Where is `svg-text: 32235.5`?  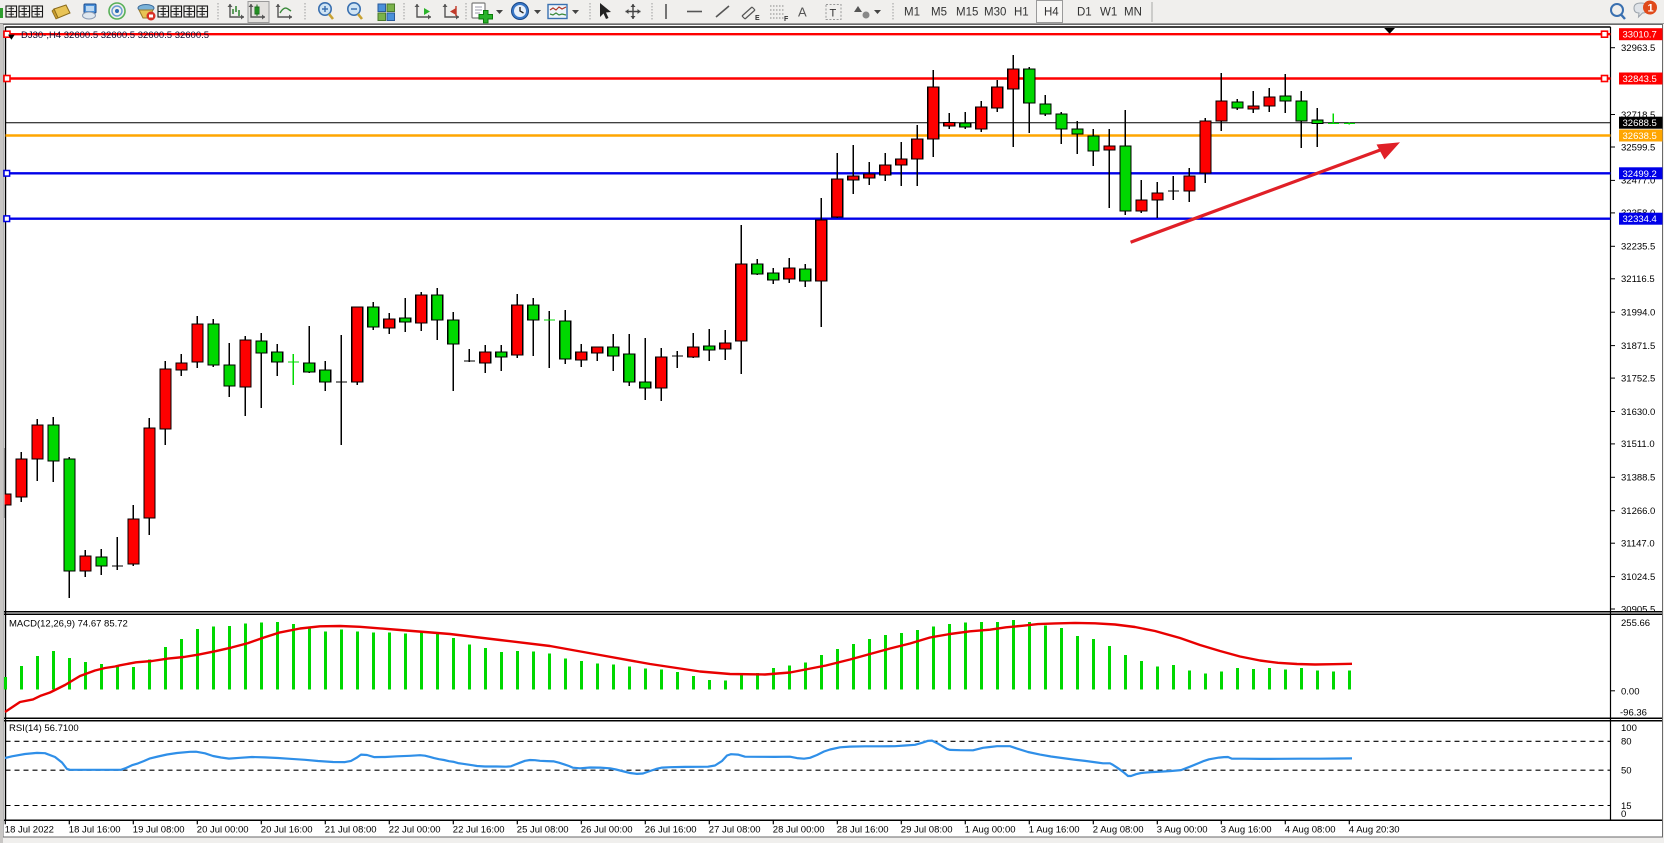
svg-text: 32235.5 is located at coordinates (1638, 247).